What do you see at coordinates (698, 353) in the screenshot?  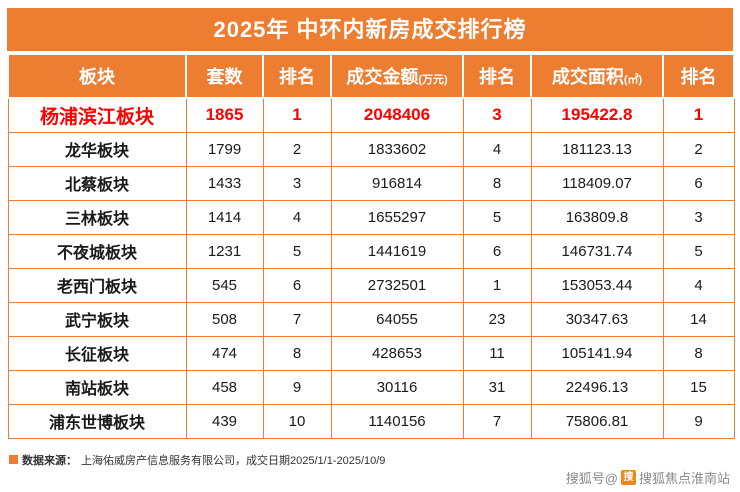 I see `cell-area-rank: 8` at bounding box center [698, 353].